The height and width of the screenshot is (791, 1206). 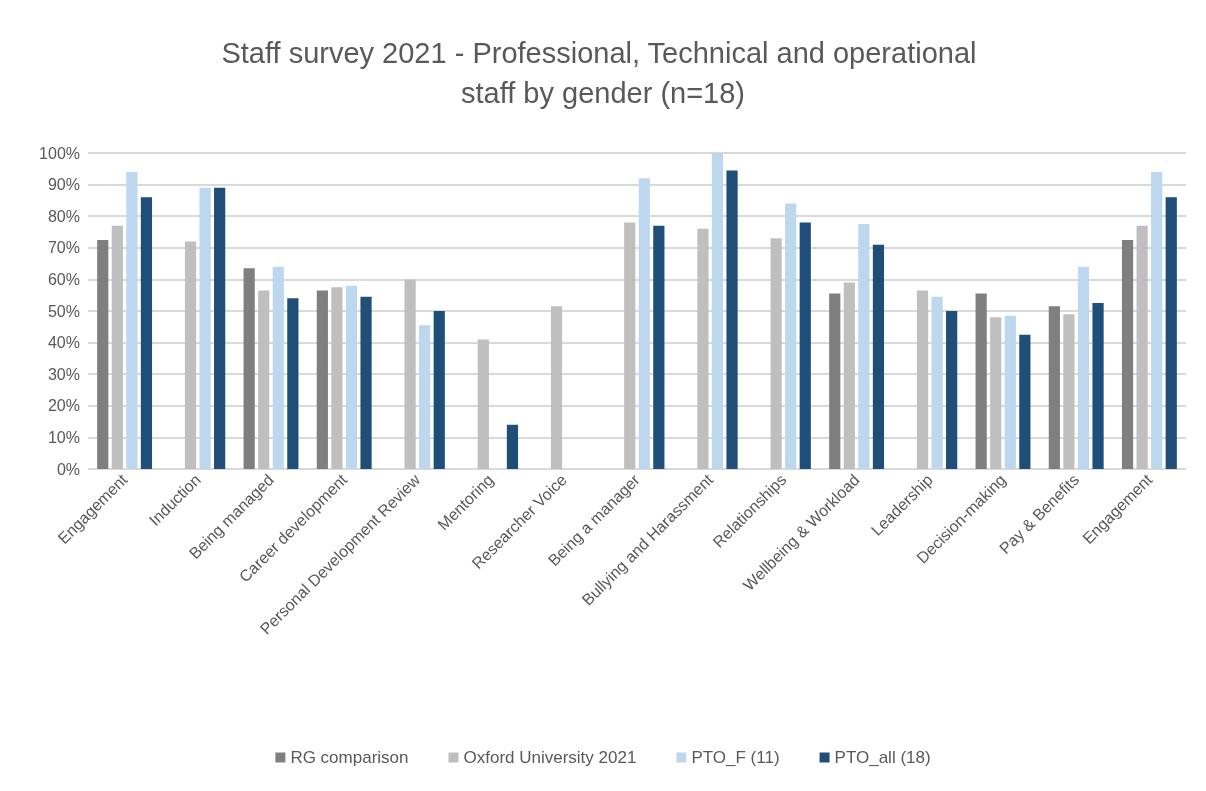 I want to click on y-tick-label: 60%, so click(x=63, y=279).